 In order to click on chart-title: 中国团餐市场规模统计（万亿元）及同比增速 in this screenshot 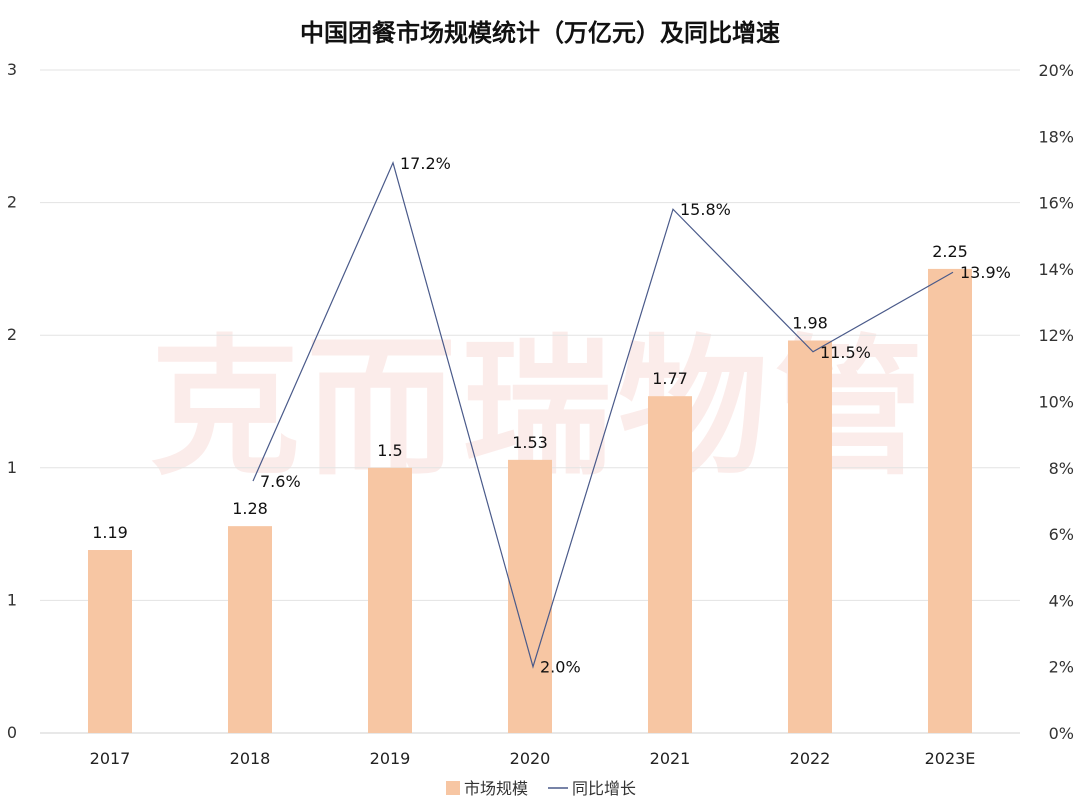, I will do `click(540, 33)`.